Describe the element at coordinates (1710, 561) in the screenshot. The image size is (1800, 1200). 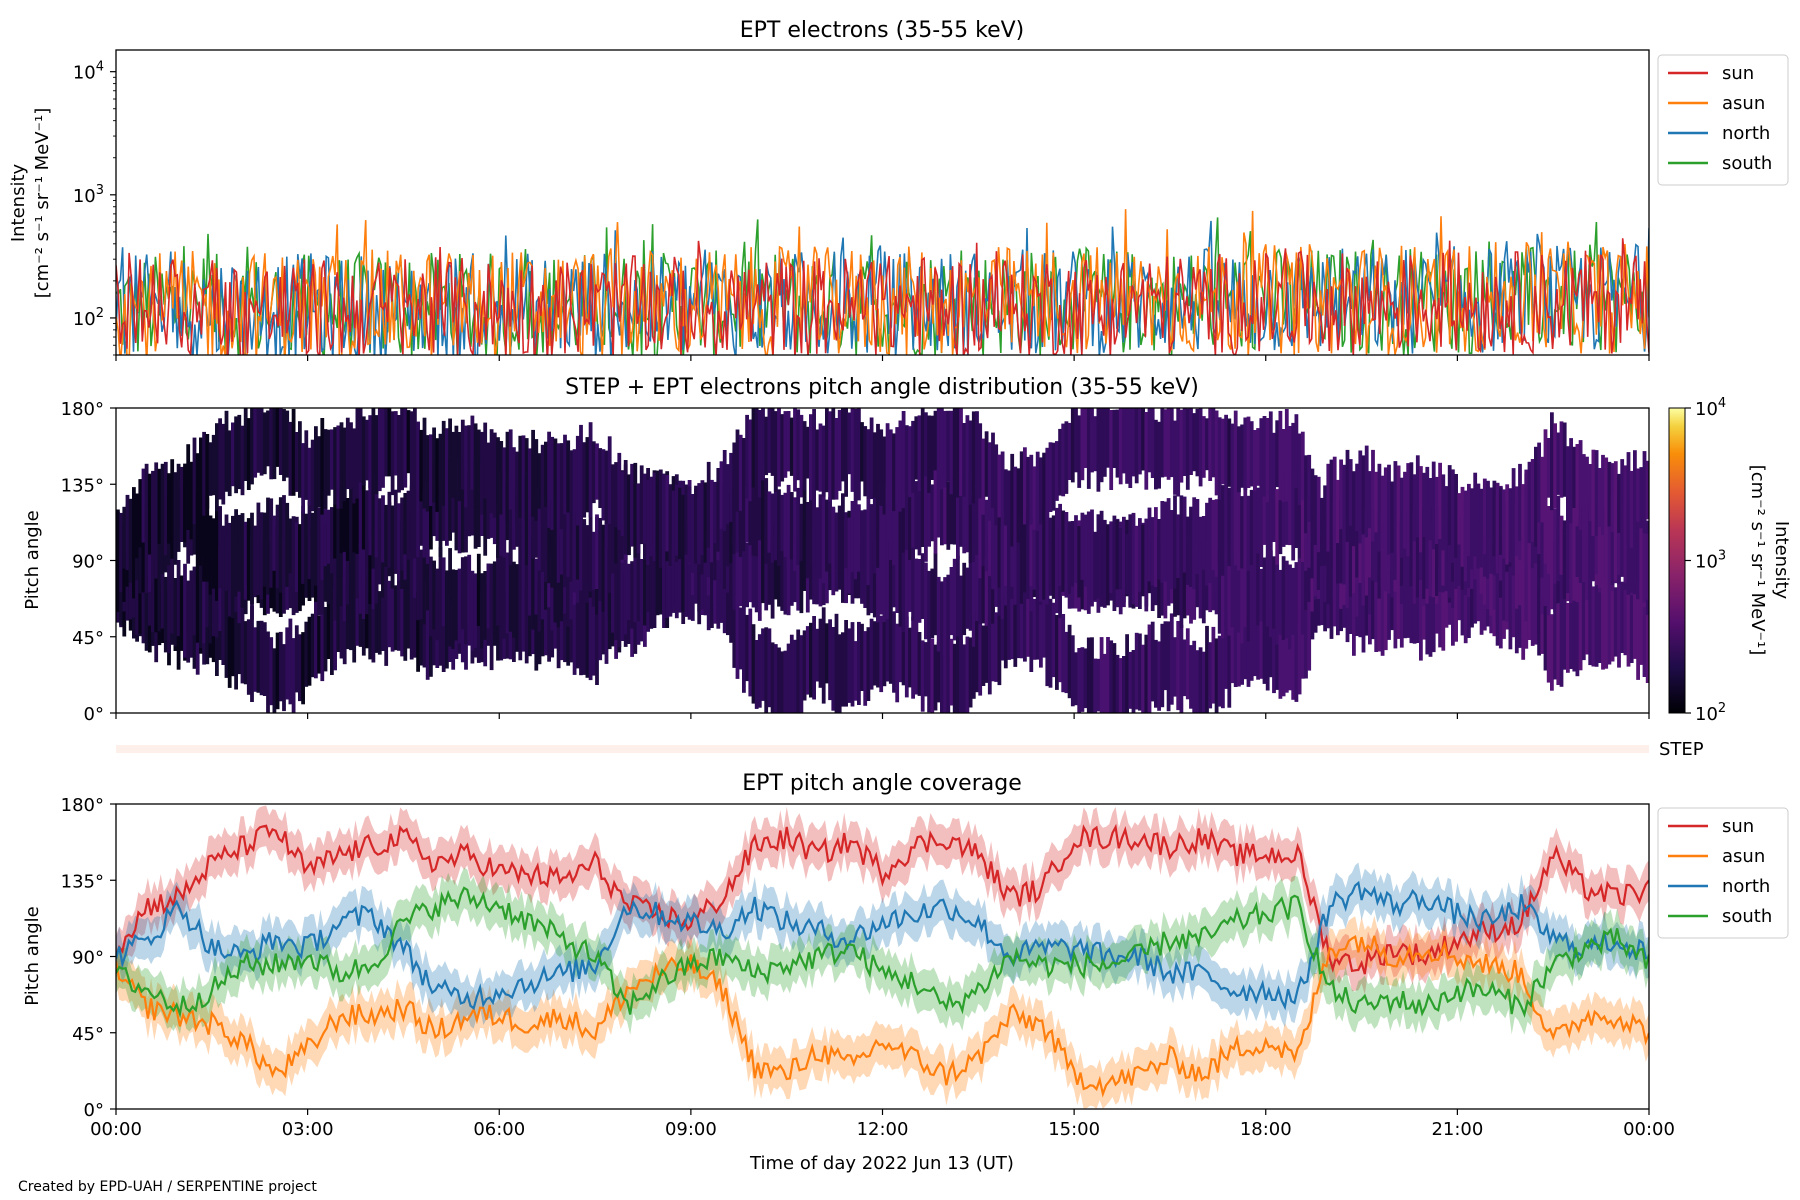
I see `colorbar-tick-label: 10³` at that location.